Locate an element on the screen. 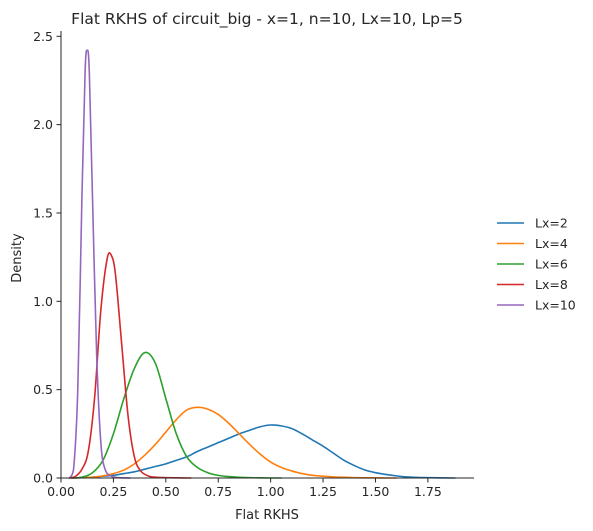 This screenshot has width=593, height=531. x-tick-label: 0.50 is located at coordinates (166, 491).